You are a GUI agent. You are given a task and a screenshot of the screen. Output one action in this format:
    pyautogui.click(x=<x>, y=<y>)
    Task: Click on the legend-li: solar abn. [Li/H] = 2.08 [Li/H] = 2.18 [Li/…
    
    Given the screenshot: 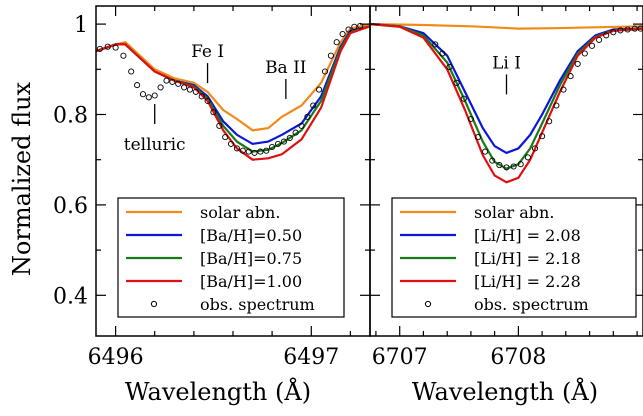 What is the action you would take?
    pyautogui.click(x=514, y=257)
    